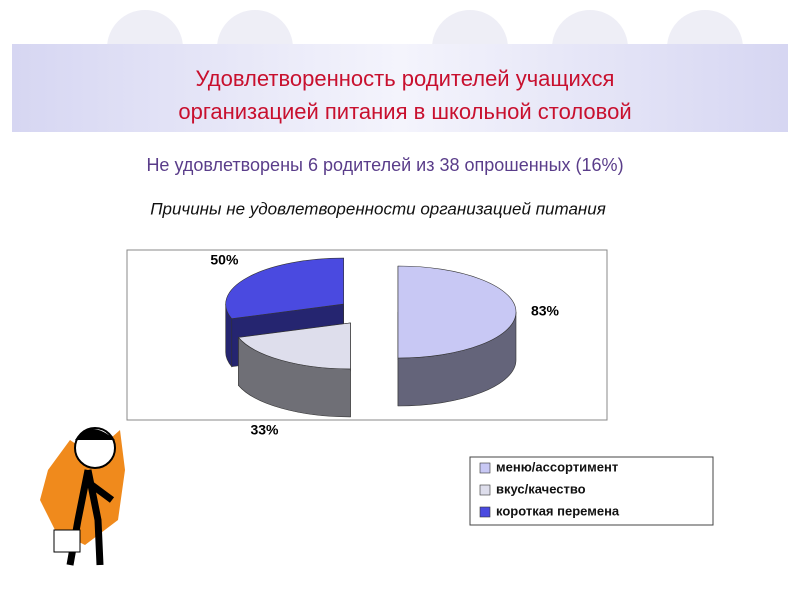  I want to click on pie, so click(371, 337).